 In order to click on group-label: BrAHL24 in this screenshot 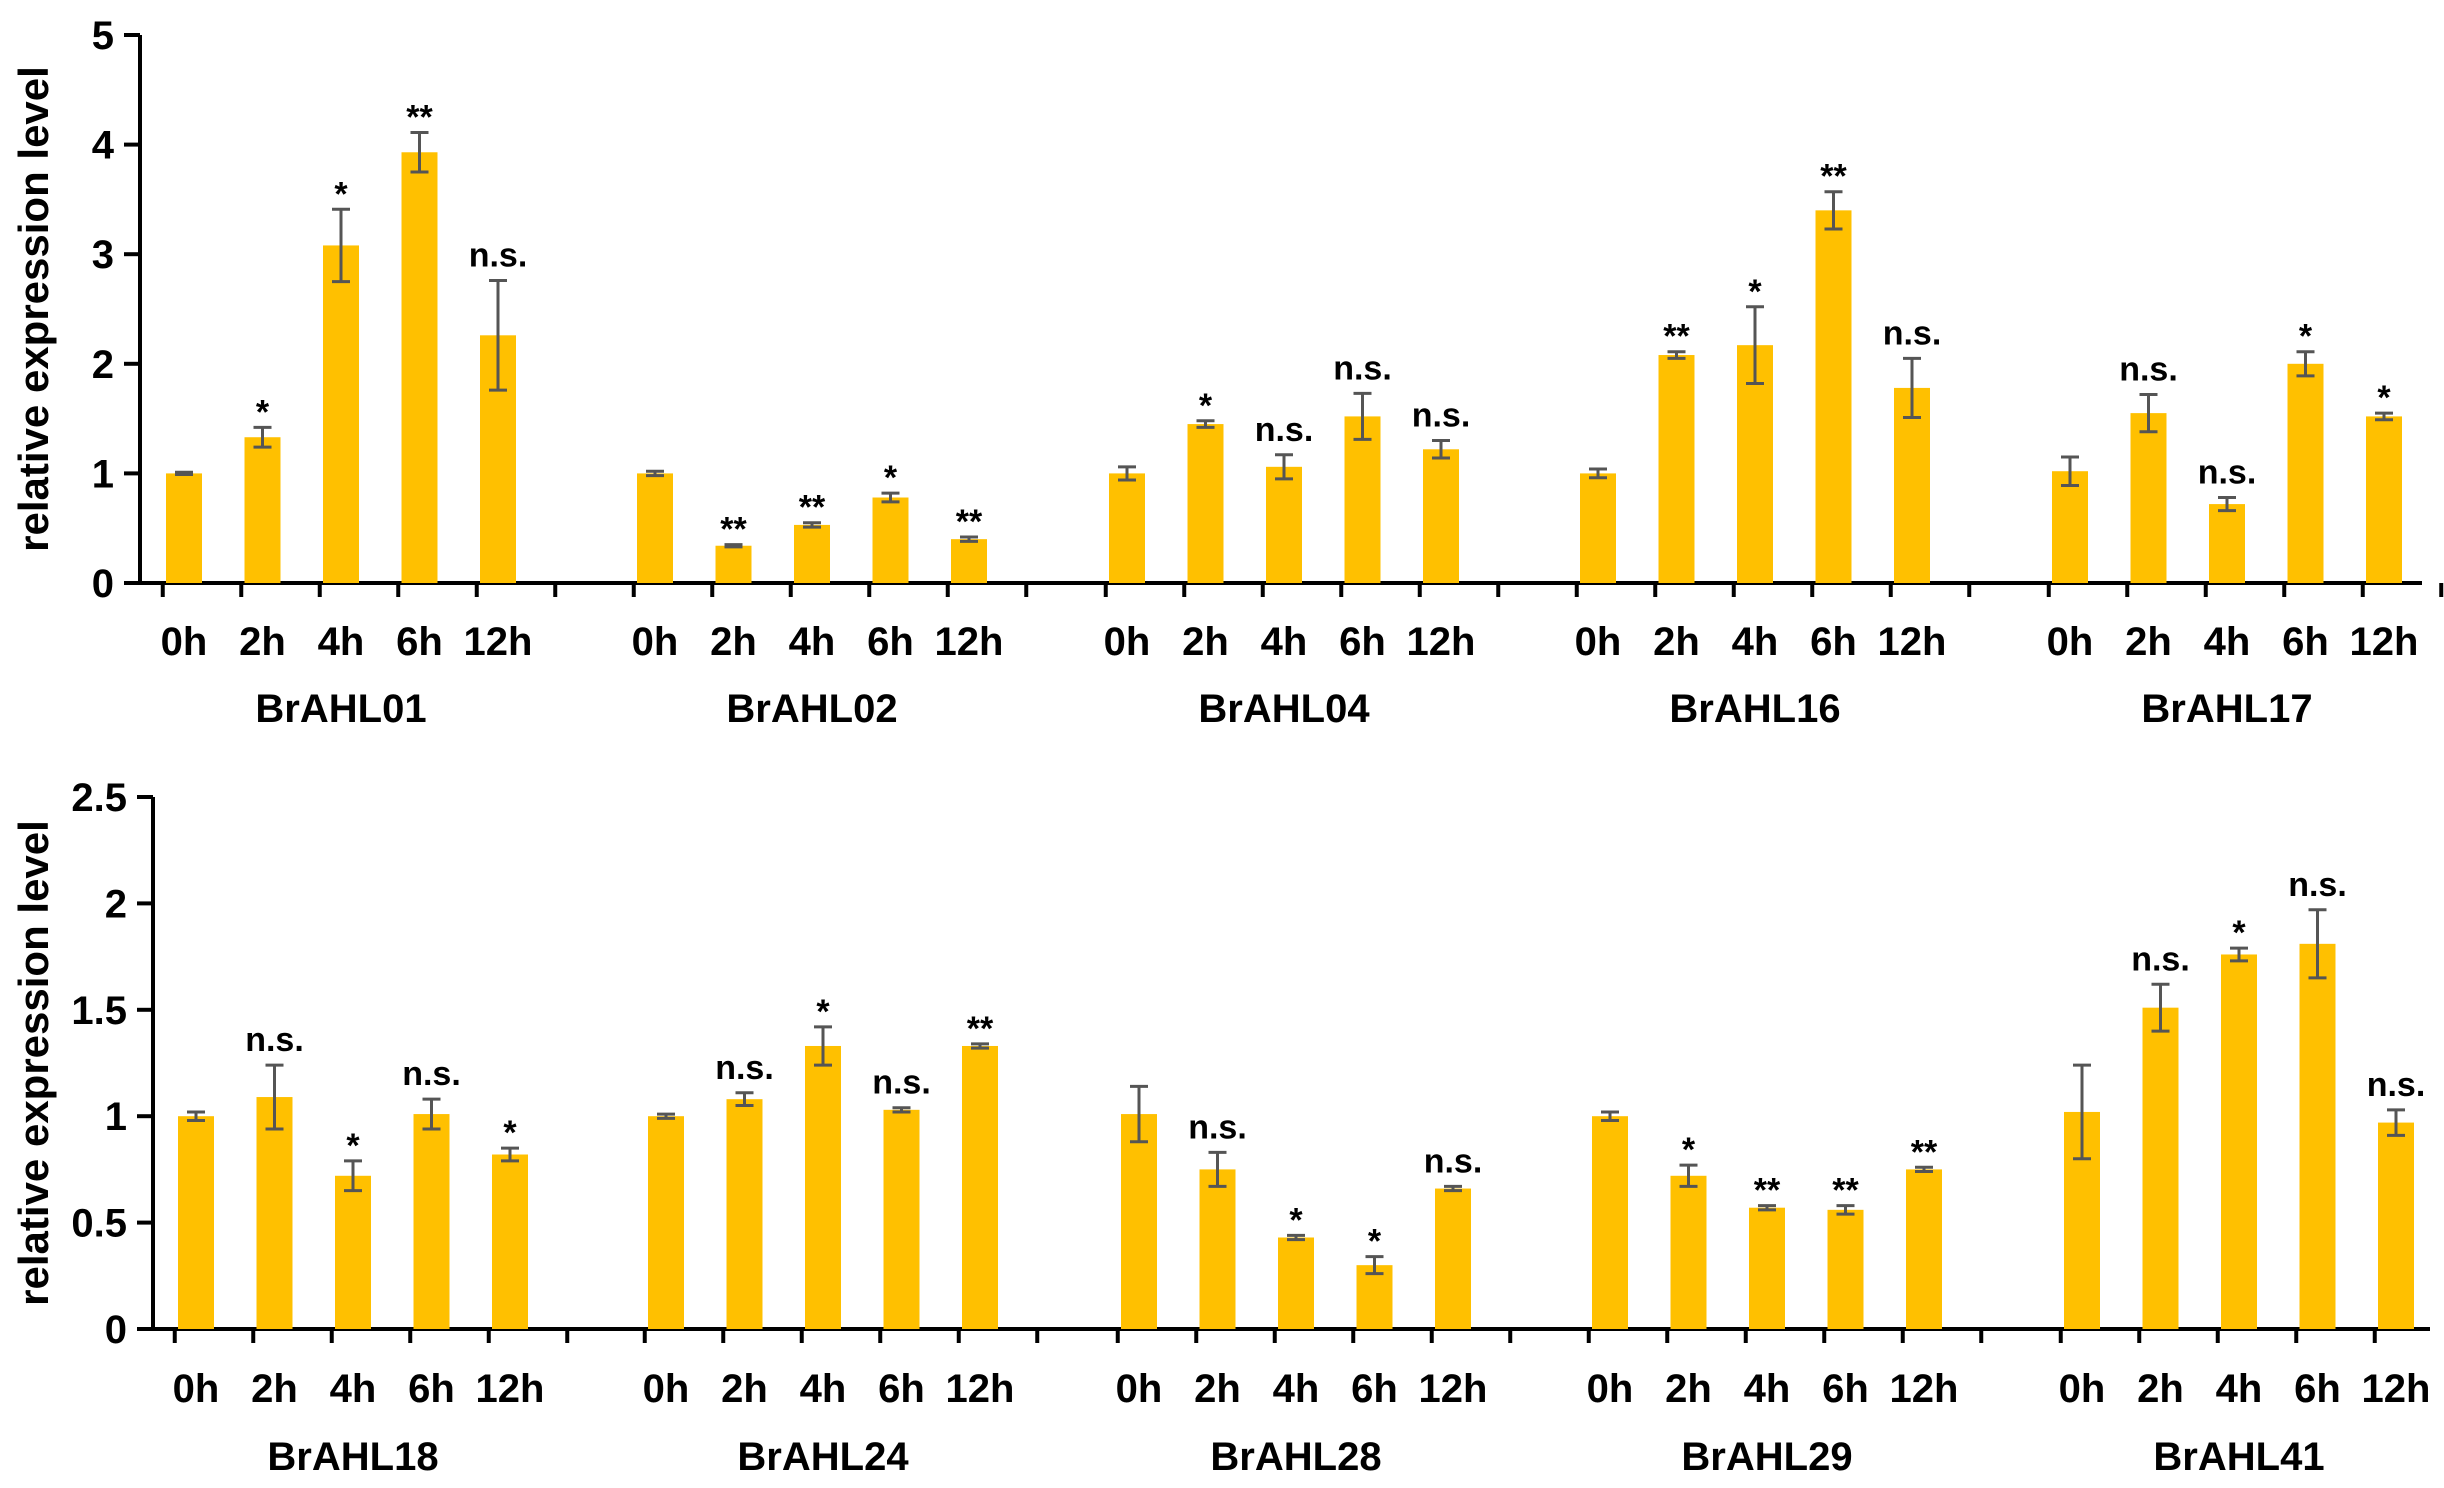, I will do `click(823, 1457)`.